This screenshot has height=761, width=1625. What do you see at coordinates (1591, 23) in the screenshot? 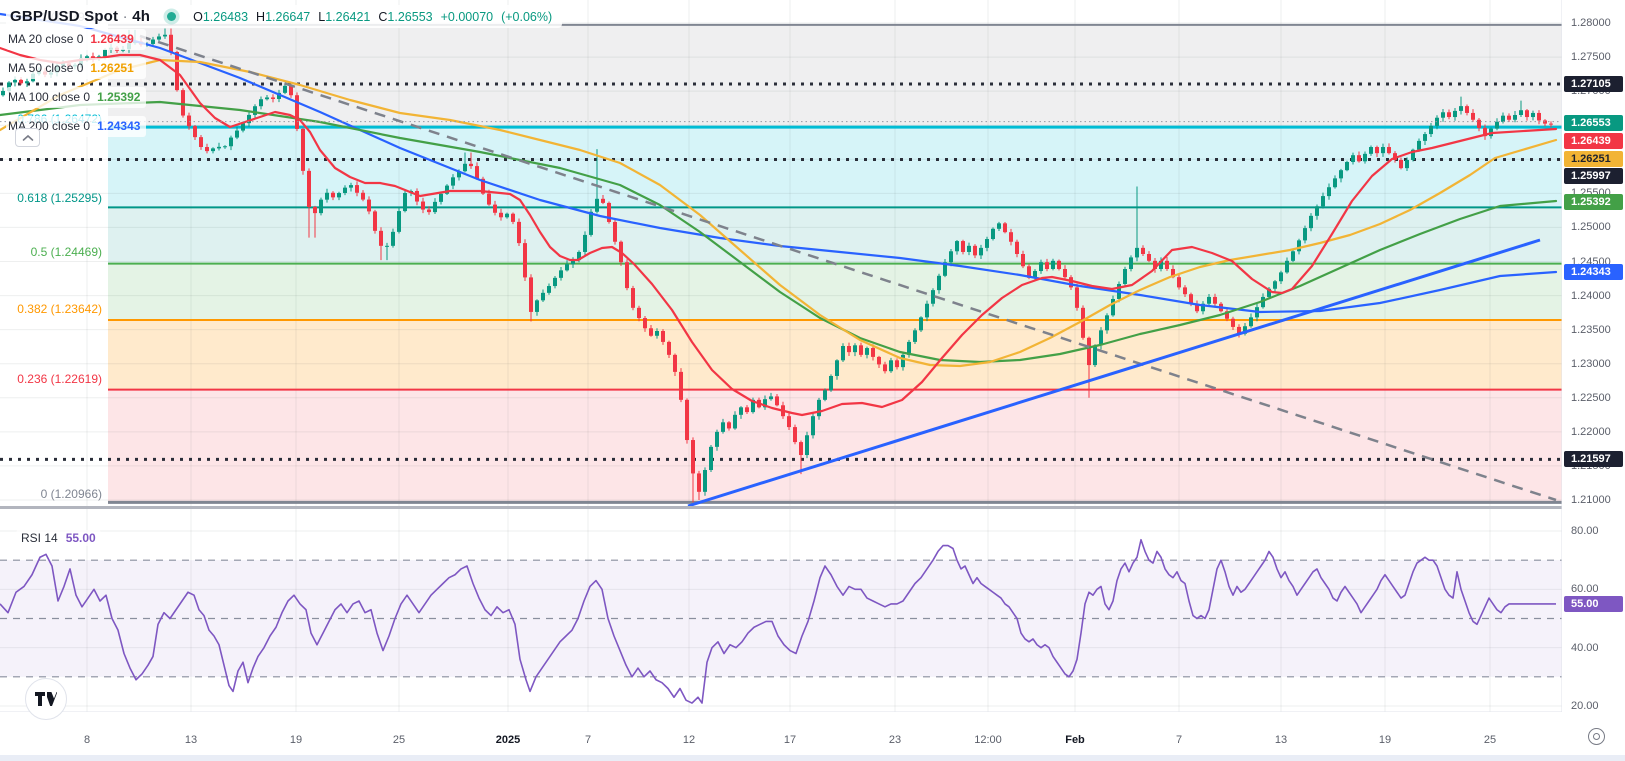
I see `price-axis-label: 1.28000` at bounding box center [1591, 23].